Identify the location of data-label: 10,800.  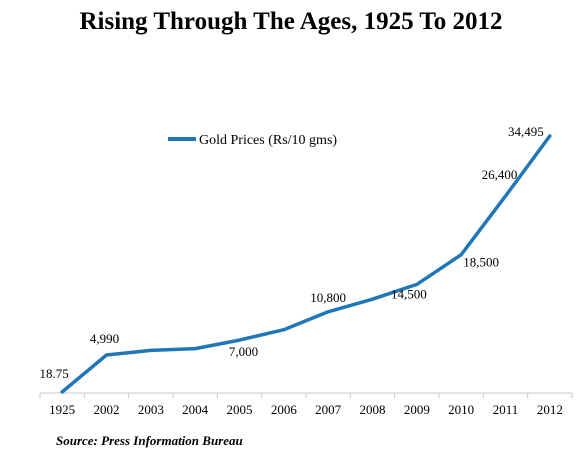
(328, 297).